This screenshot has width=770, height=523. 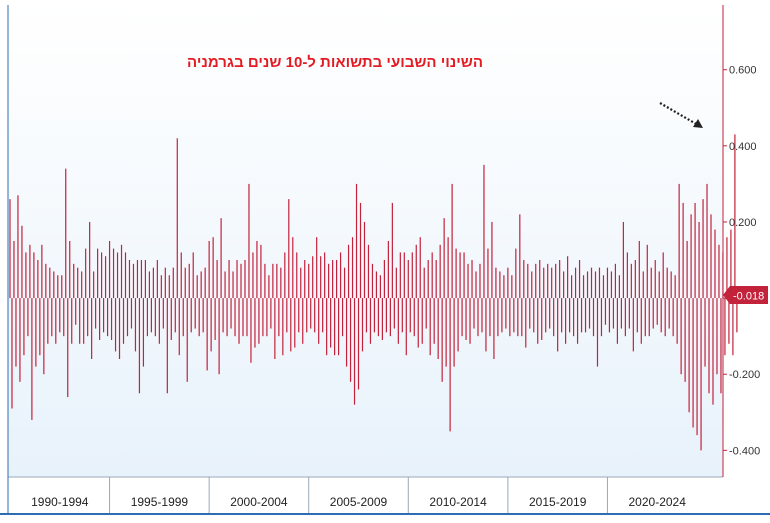 What do you see at coordinates (681, 115) in the screenshot?
I see `arrow-annotation` at bounding box center [681, 115].